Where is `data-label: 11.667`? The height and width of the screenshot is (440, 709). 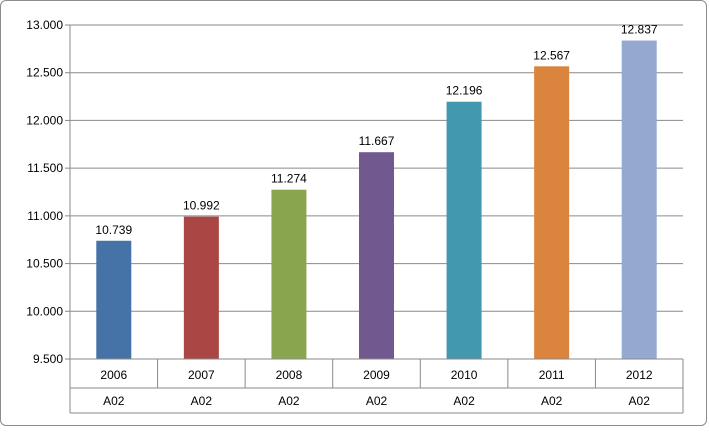 data-label: 11.667 is located at coordinates (377, 141).